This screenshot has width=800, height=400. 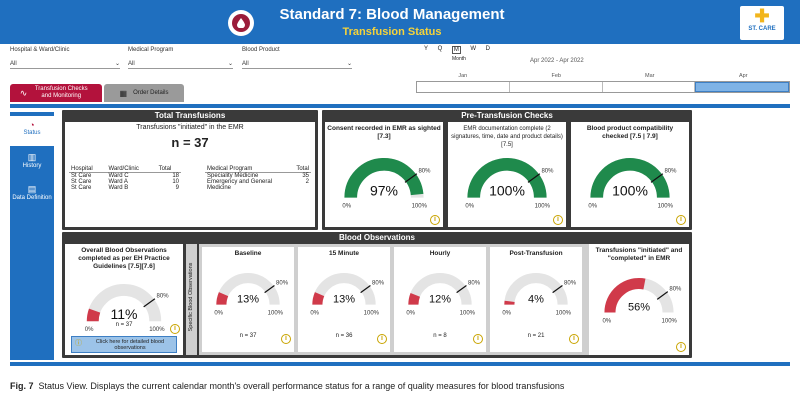 I want to click on gauge-value-label: 4%, so click(x=536, y=300).